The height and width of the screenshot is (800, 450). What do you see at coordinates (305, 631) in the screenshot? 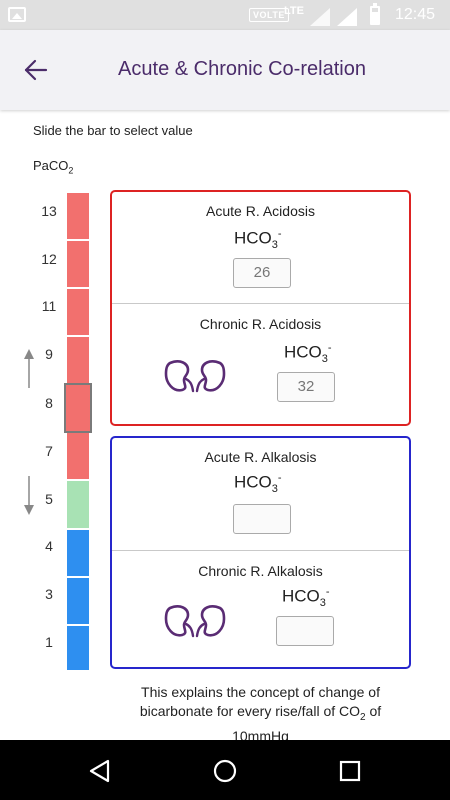
I see `chronic-alkalosis-hco3-value` at bounding box center [305, 631].